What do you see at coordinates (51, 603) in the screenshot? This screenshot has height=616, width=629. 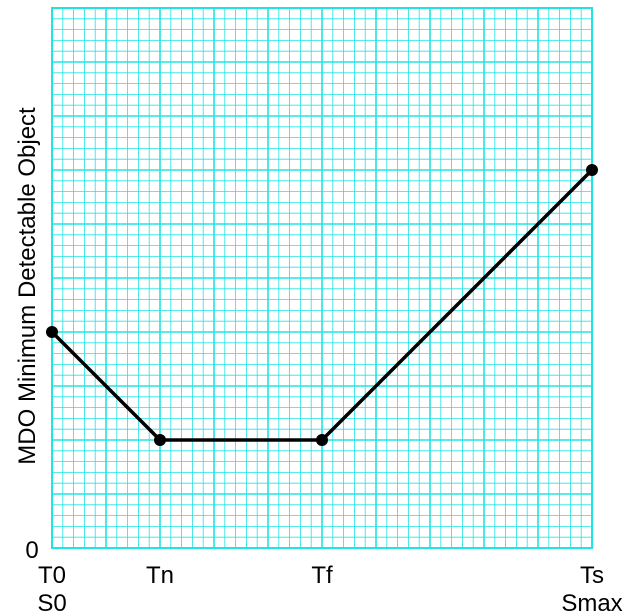 I see `x-tick-label: S0` at bounding box center [51, 603].